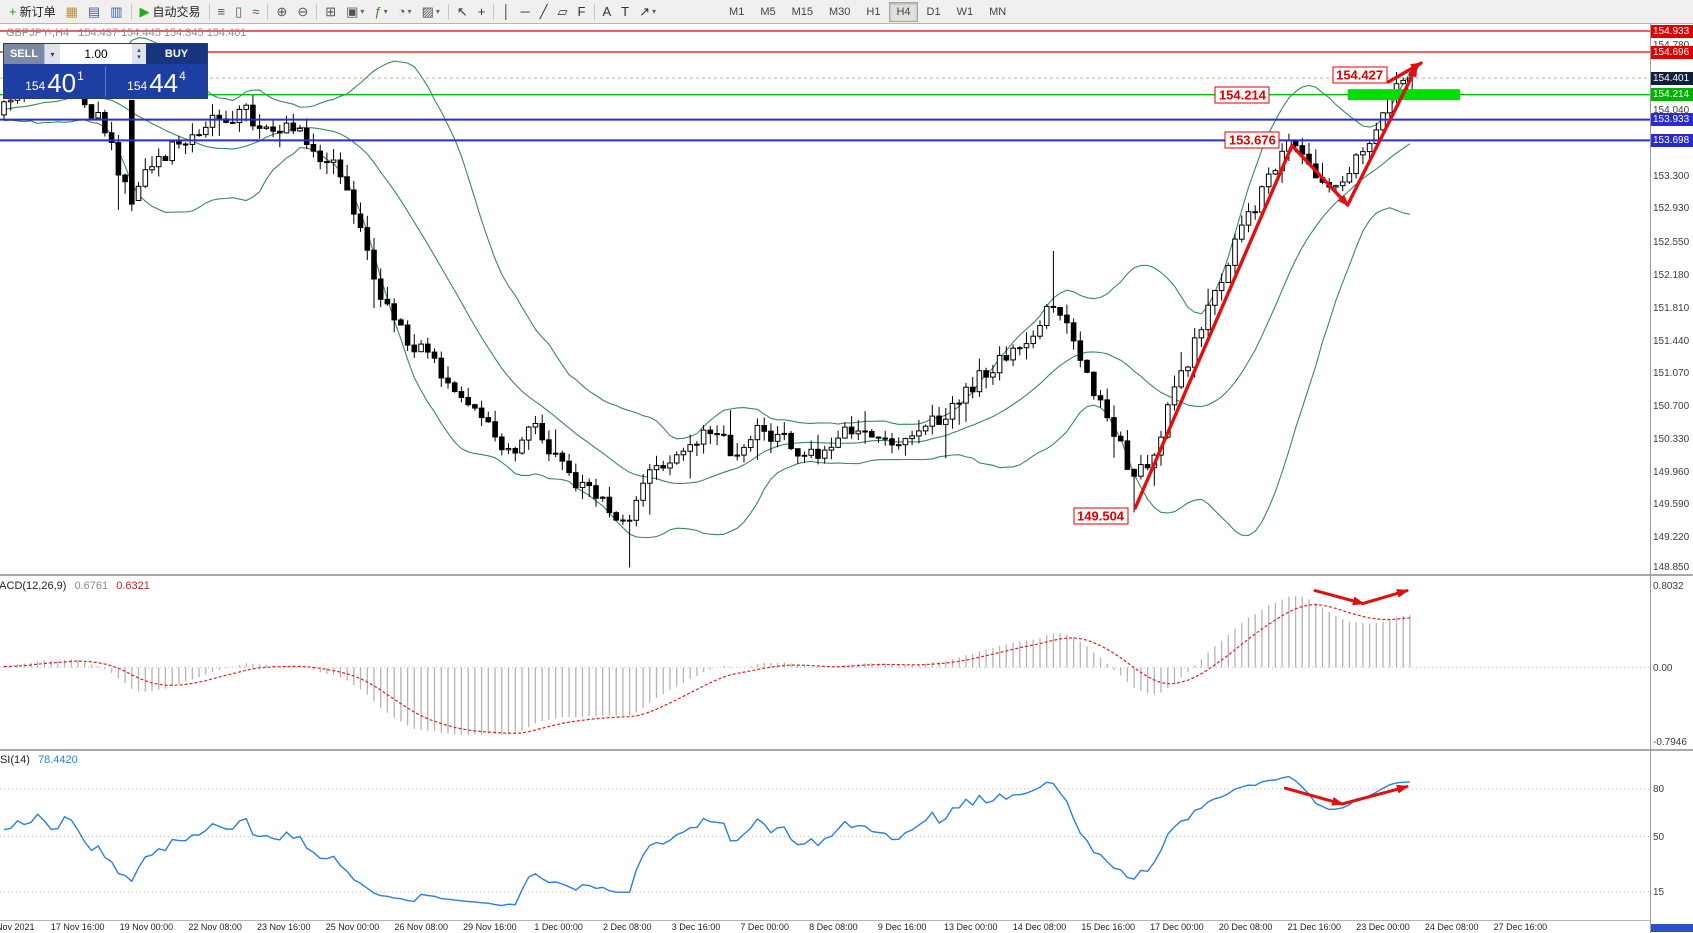 This screenshot has height=933, width=1693. Describe the element at coordinates (1671, 243) in the screenshot. I see `price-tick: 152.550` at that location.